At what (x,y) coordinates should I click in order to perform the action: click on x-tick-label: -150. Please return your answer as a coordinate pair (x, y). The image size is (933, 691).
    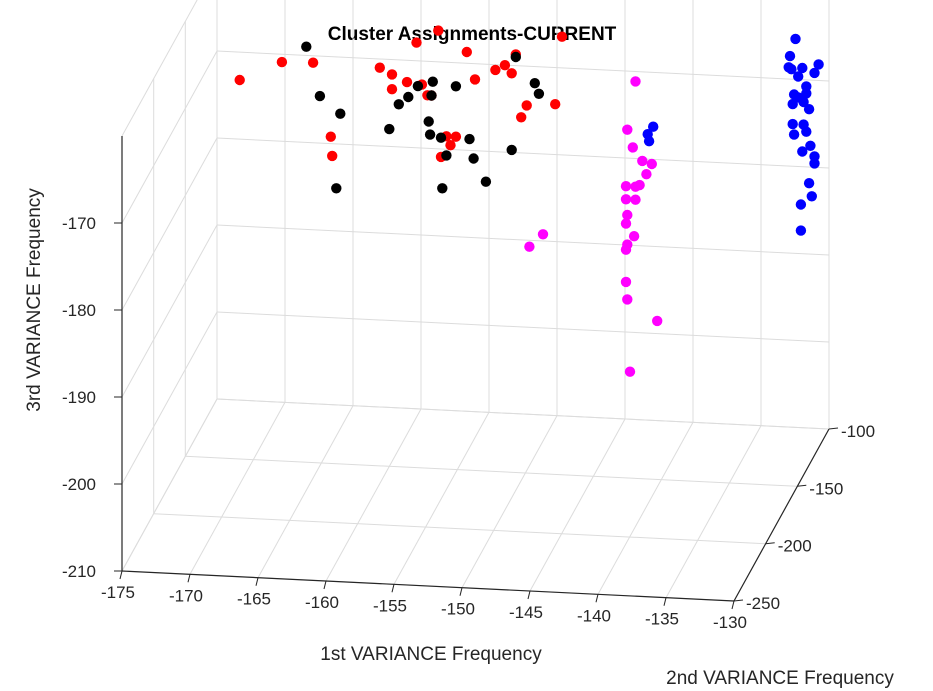
    Looking at the image, I should click on (458, 609).